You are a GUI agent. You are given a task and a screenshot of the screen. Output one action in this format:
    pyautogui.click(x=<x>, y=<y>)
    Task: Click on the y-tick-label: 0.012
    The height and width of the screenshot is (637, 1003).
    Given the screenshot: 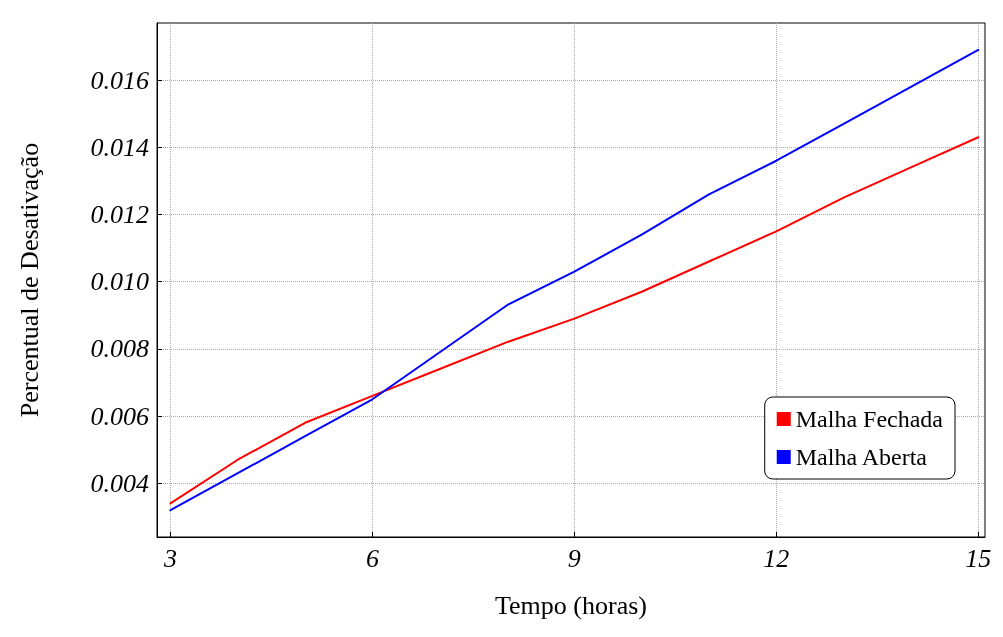 What is the action you would take?
    pyautogui.click(x=119, y=214)
    